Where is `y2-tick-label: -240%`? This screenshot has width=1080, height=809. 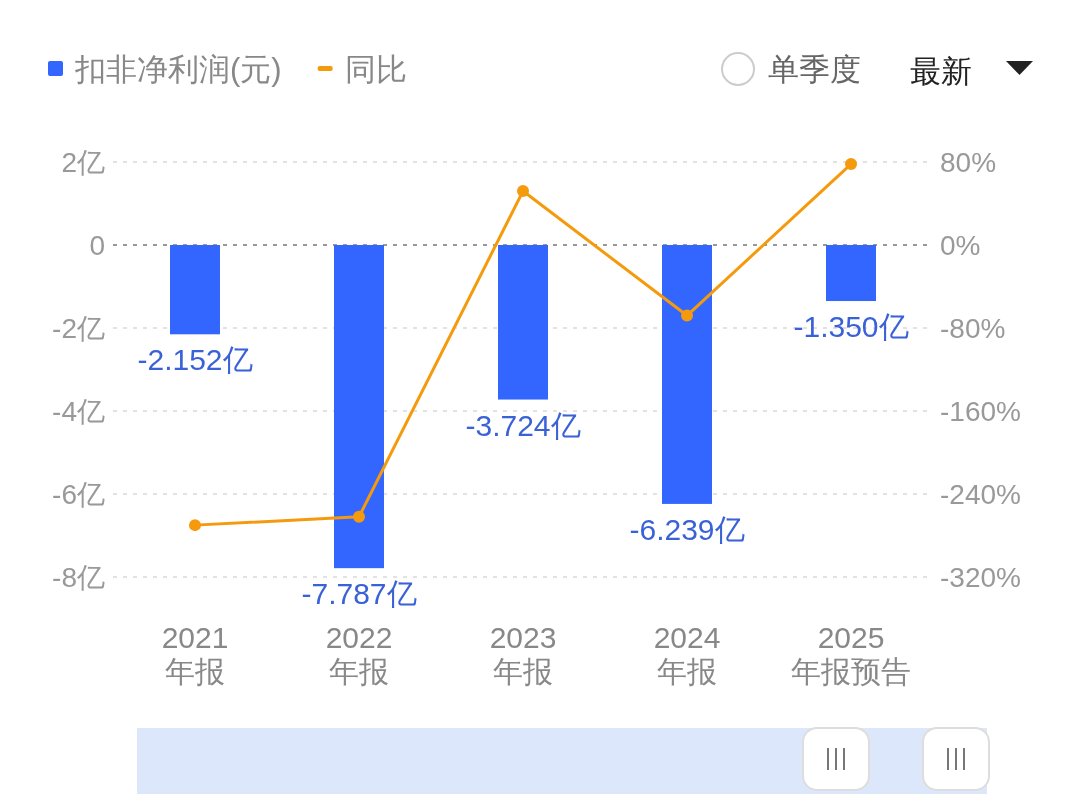
y2-tick-label: -240% is located at coordinates (980, 494).